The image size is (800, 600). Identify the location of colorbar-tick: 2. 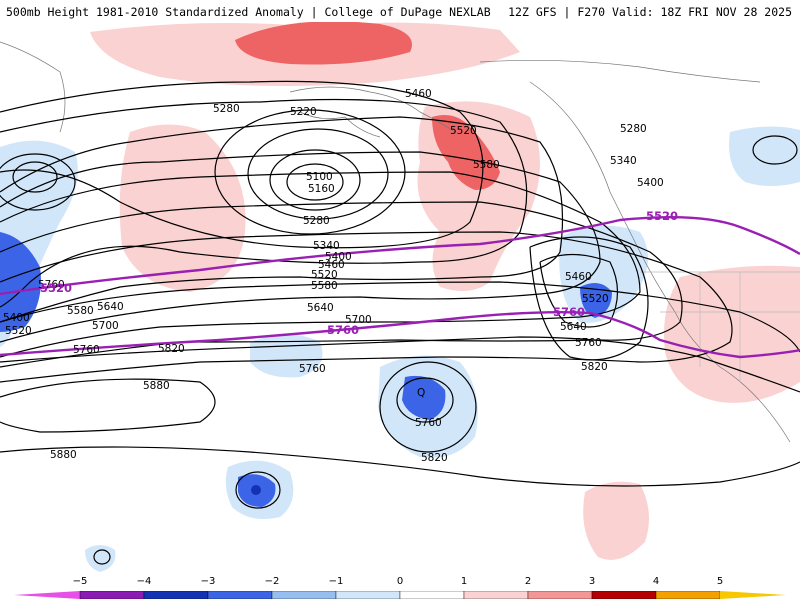
(528, 581).